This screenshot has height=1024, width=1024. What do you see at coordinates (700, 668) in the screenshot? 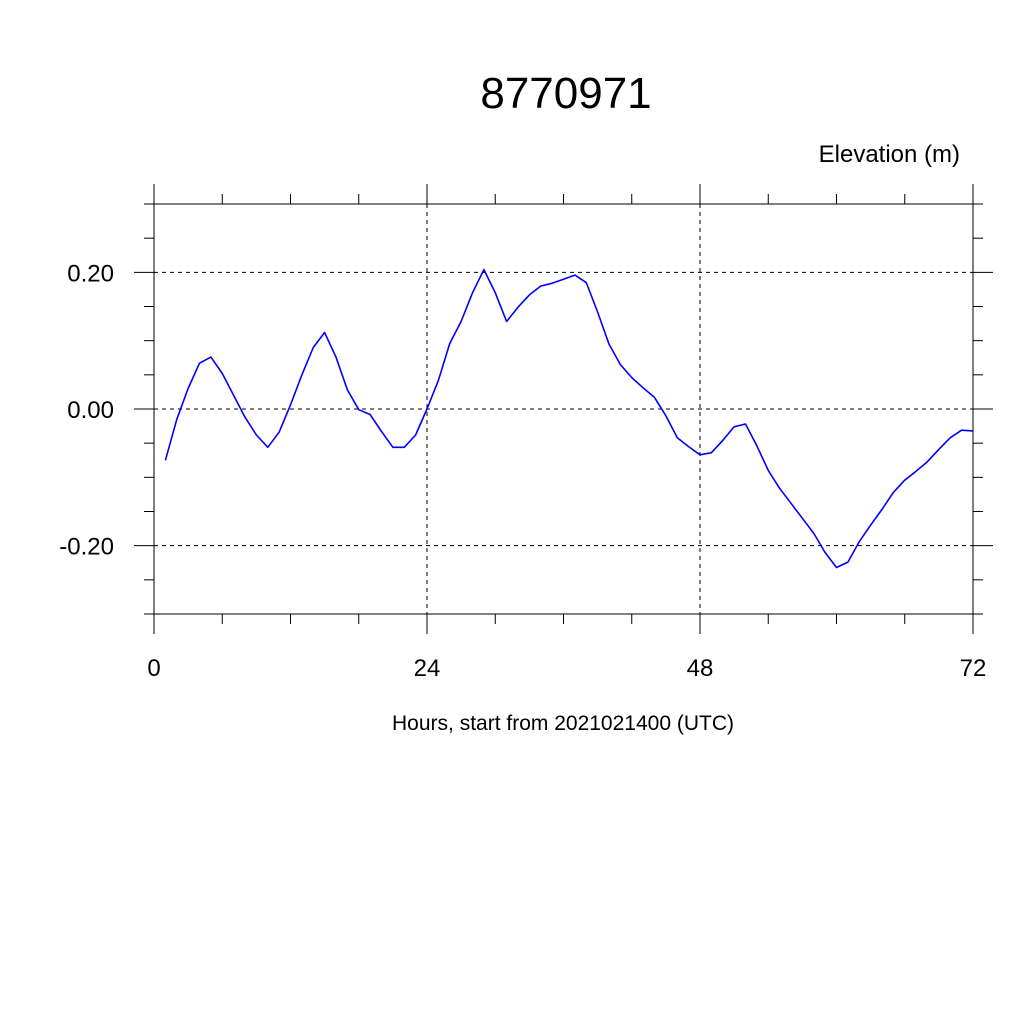
I see `x-tick-label: 48` at bounding box center [700, 668].